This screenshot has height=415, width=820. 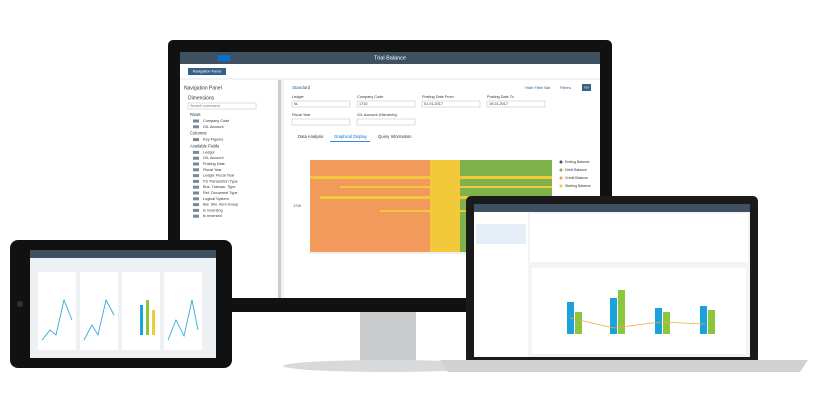 I want to click on chart-block, so click(x=370, y=206).